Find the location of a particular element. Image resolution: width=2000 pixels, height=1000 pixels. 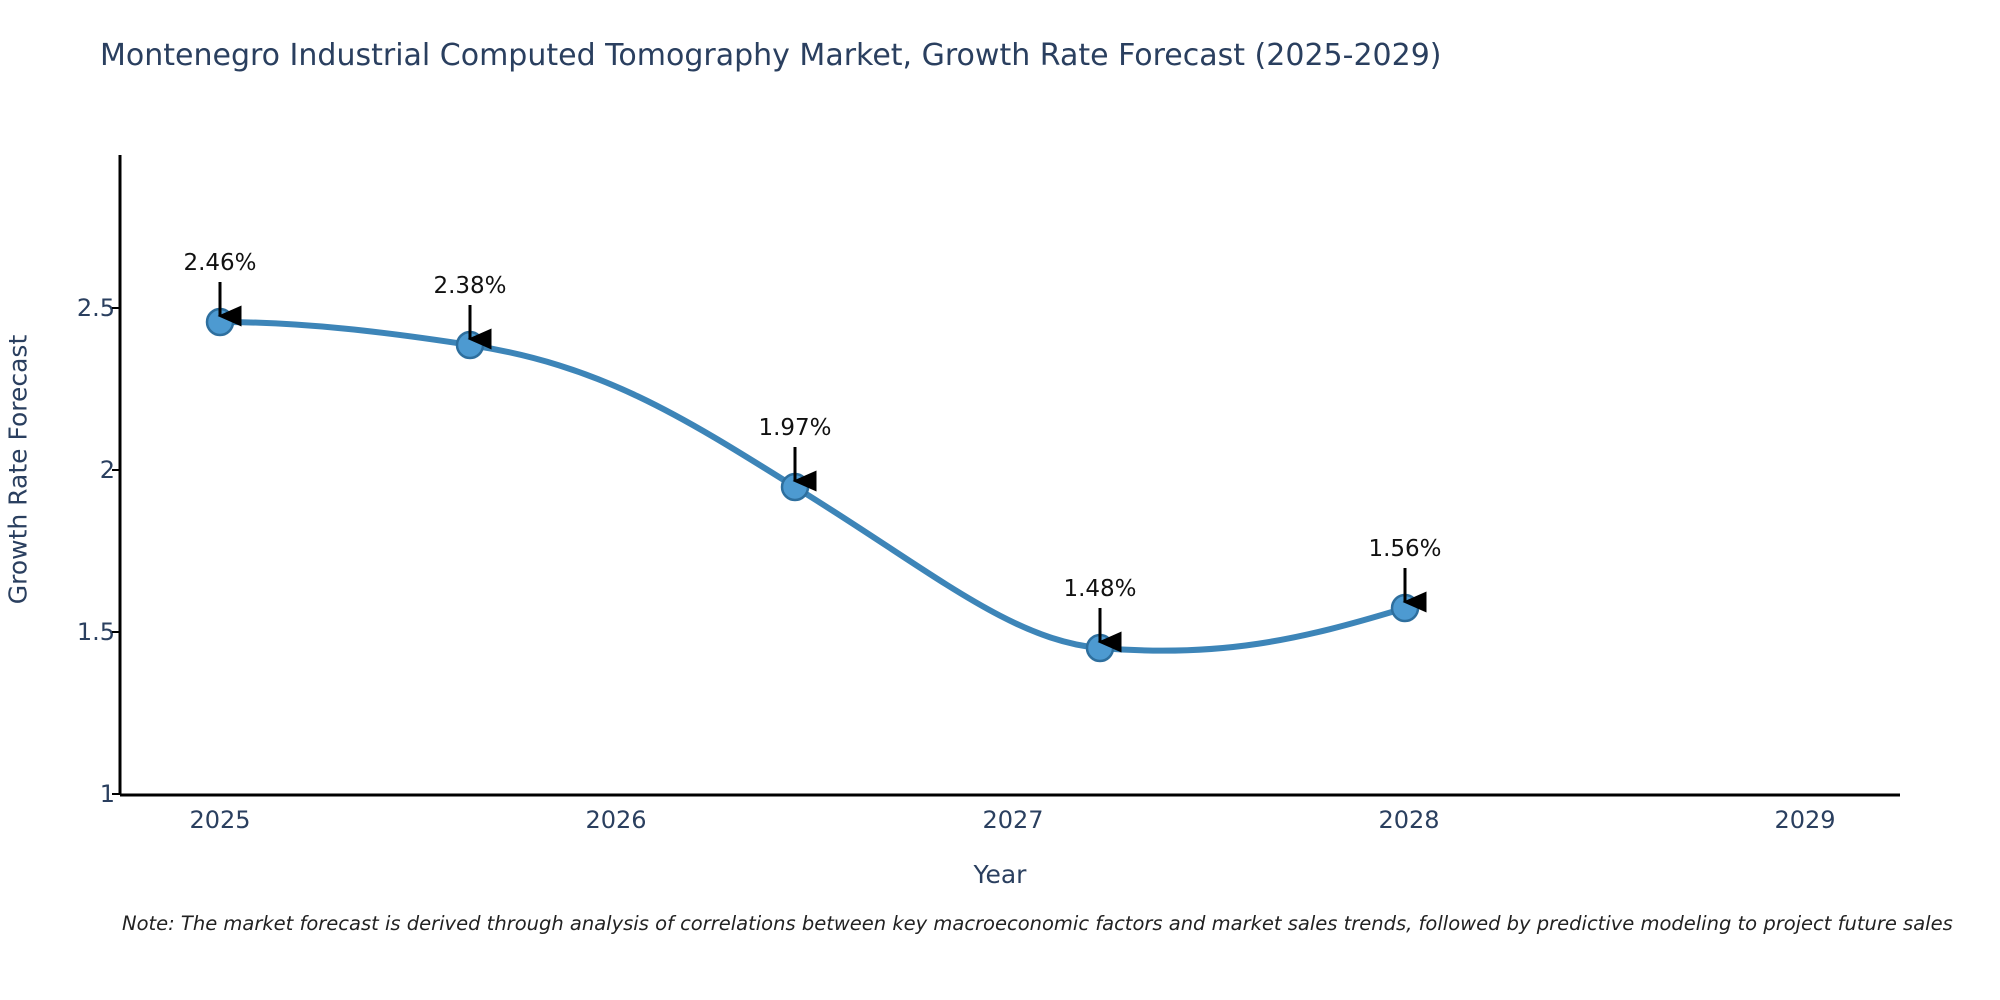

annotation-label: 1.56% is located at coordinates (1405, 549).